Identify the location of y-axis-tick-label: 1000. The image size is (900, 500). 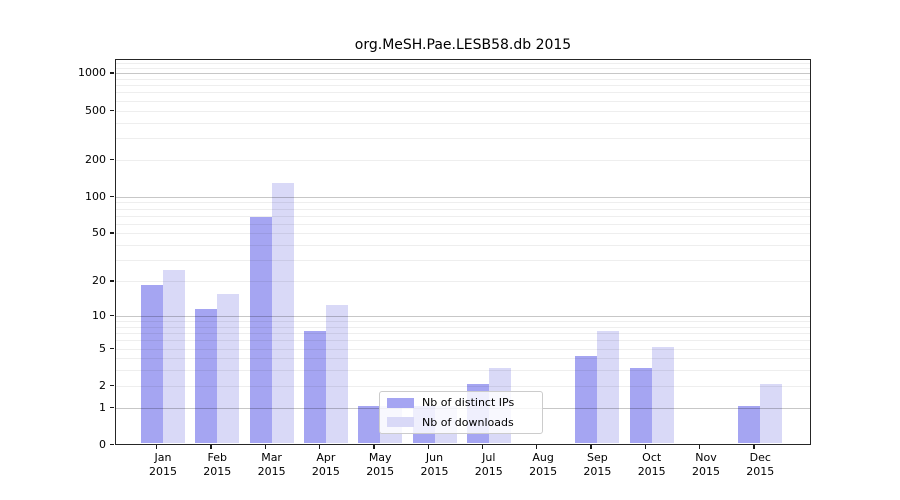
(92, 73).